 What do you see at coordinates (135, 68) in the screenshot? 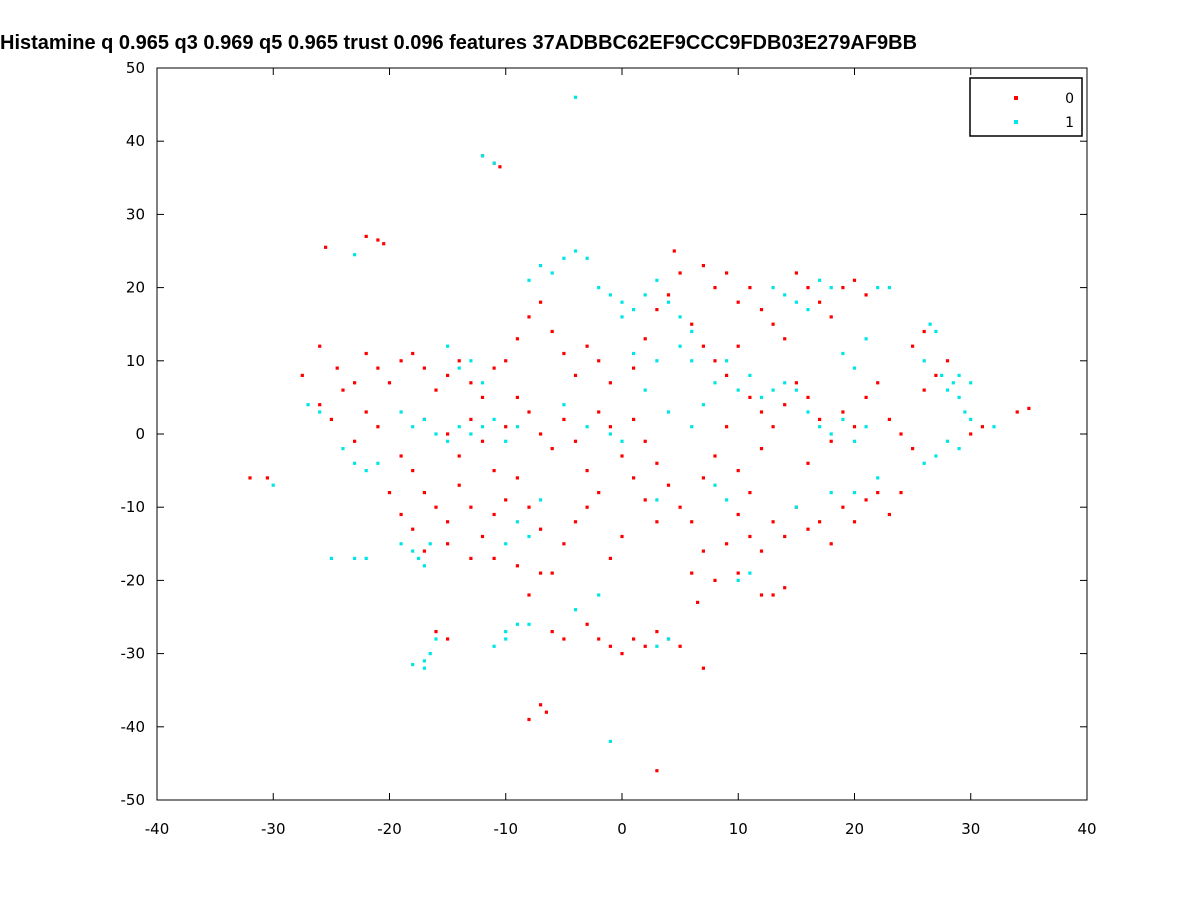
I see `y-tick-label: 50` at bounding box center [135, 68].